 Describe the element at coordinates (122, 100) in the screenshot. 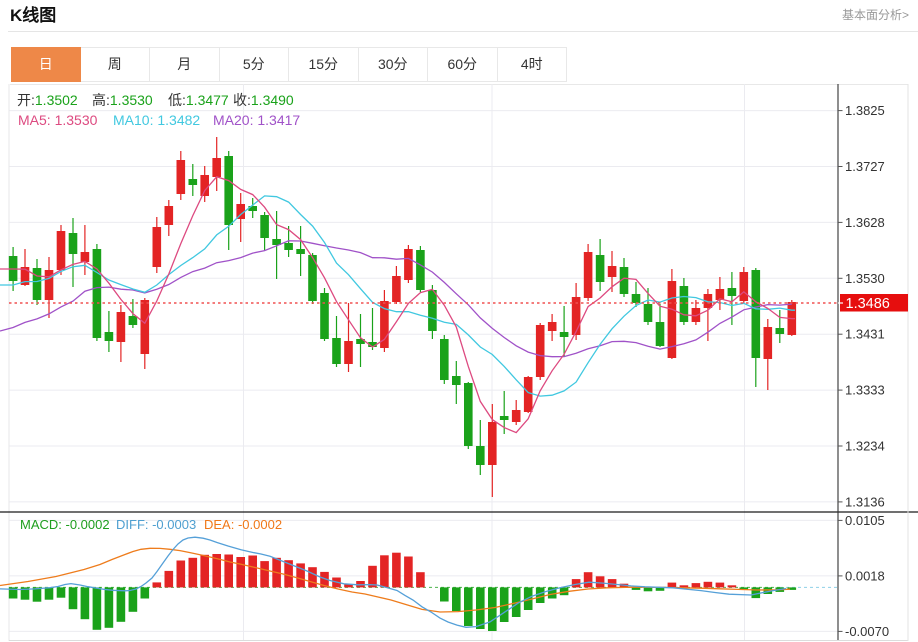

I see `svg-text: 高:1.3530` at that location.